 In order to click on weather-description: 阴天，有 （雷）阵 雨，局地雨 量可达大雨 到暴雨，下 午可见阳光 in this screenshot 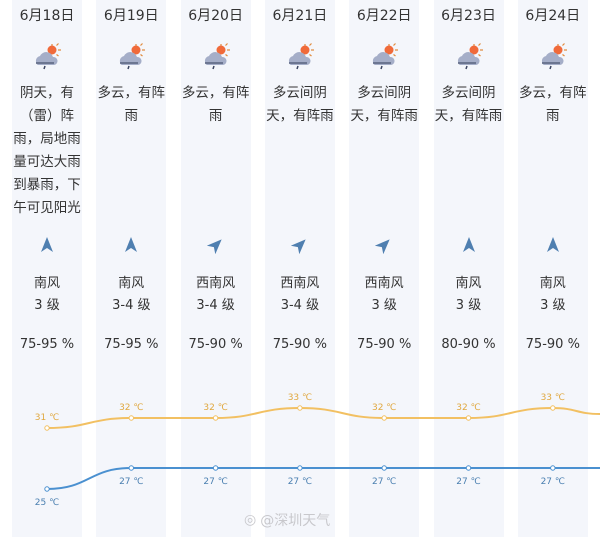, I will do `click(47, 151)`.